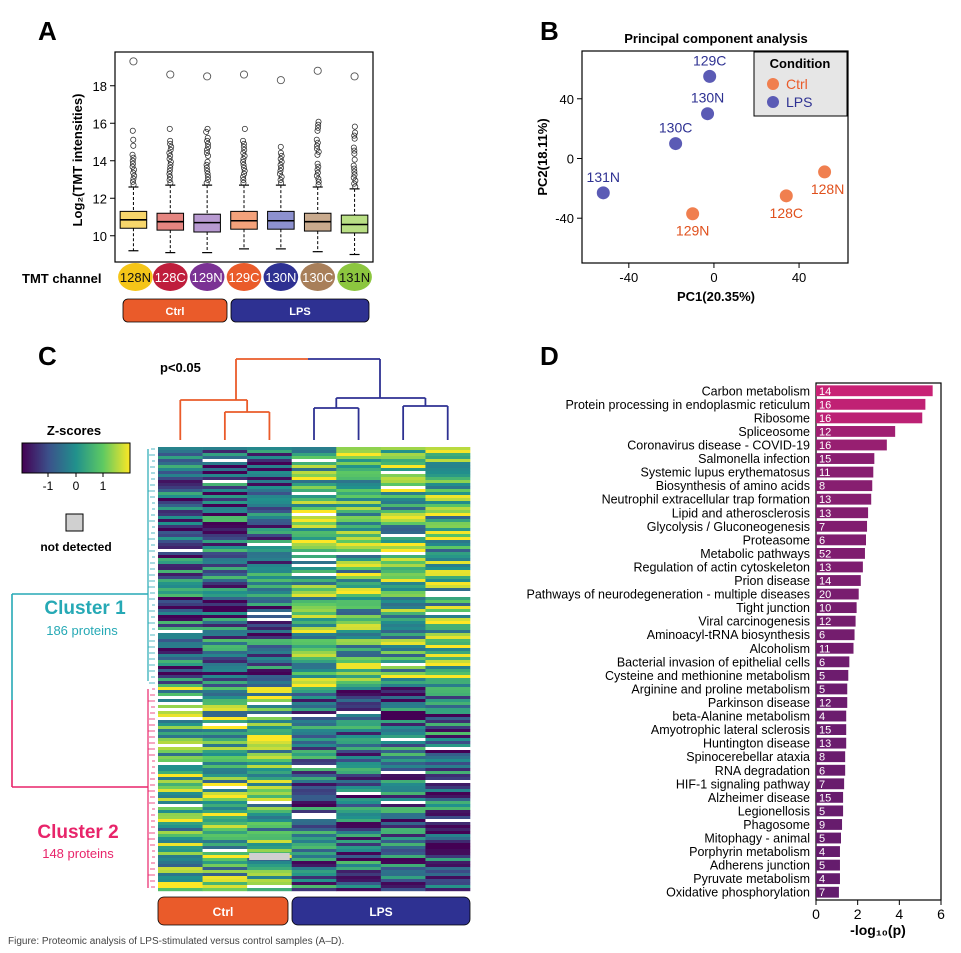 The height and width of the screenshot is (953, 961). What do you see at coordinates (756, 391) in the screenshot?
I see `pathway-name: Carbon metabolism` at bounding box center [756, 391].